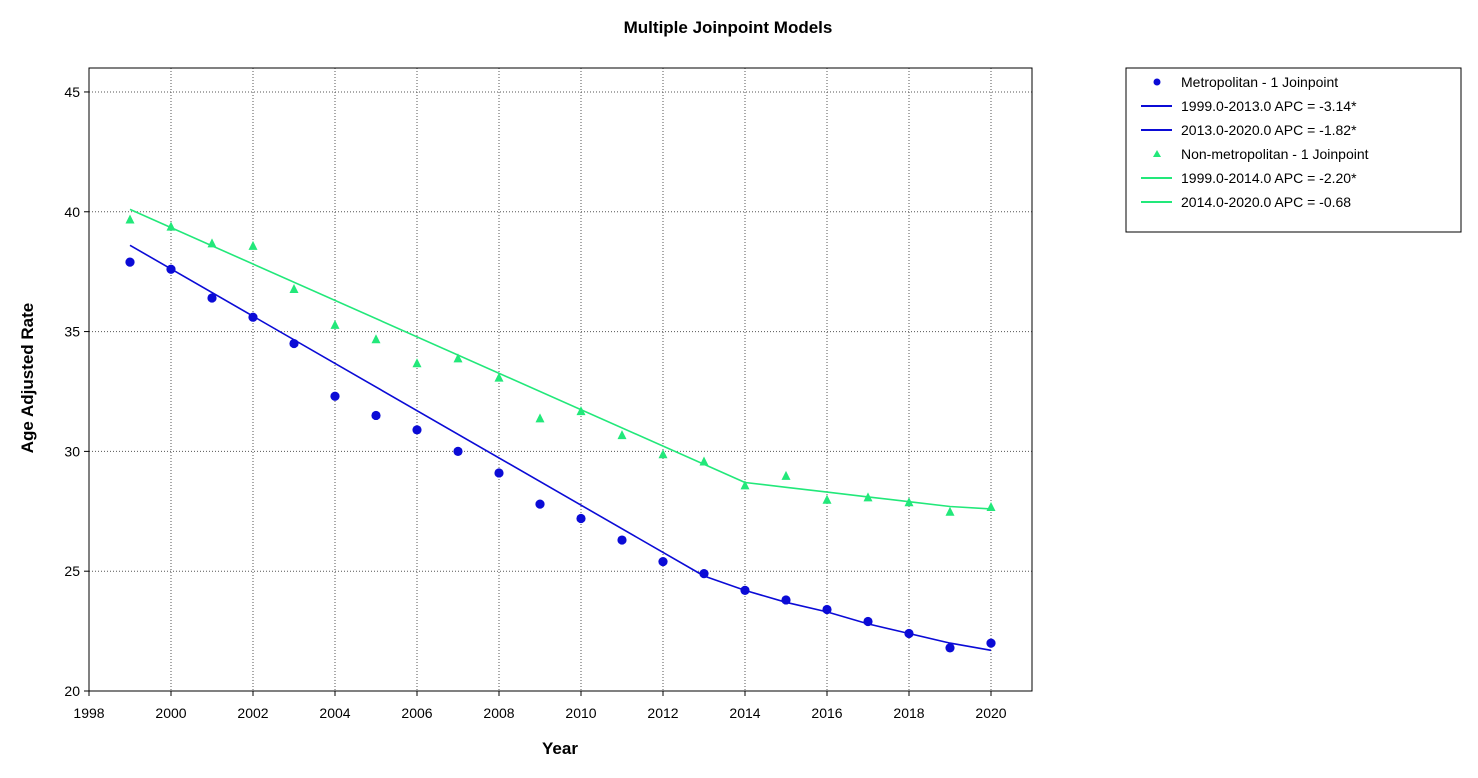 The width and height of the screenshot is (1478, 778). Describe the element at coordinates (1266, 202) in the screenshot. I see `legend-label-5: 2014.0-2020.0 APC = -0.68` at that location.